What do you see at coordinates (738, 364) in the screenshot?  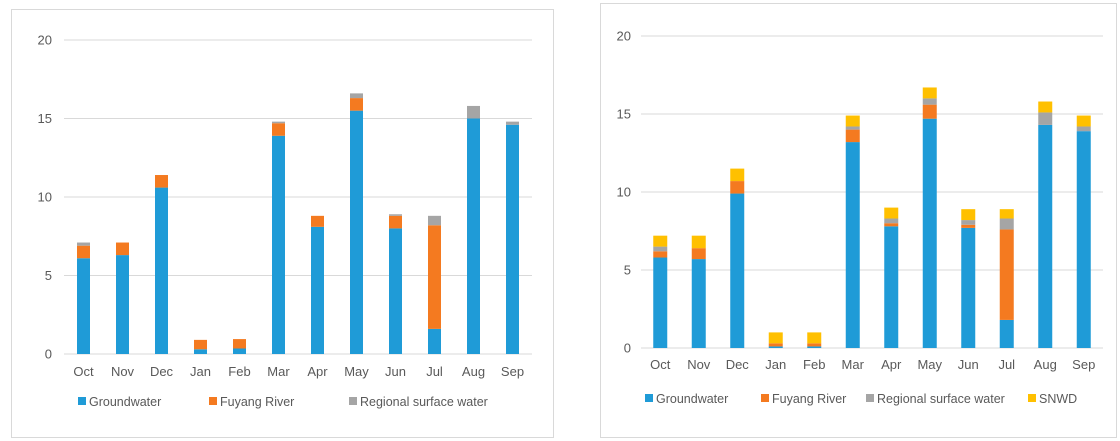 I see `x-category-label: Dec` at bounding box center [738, 364].